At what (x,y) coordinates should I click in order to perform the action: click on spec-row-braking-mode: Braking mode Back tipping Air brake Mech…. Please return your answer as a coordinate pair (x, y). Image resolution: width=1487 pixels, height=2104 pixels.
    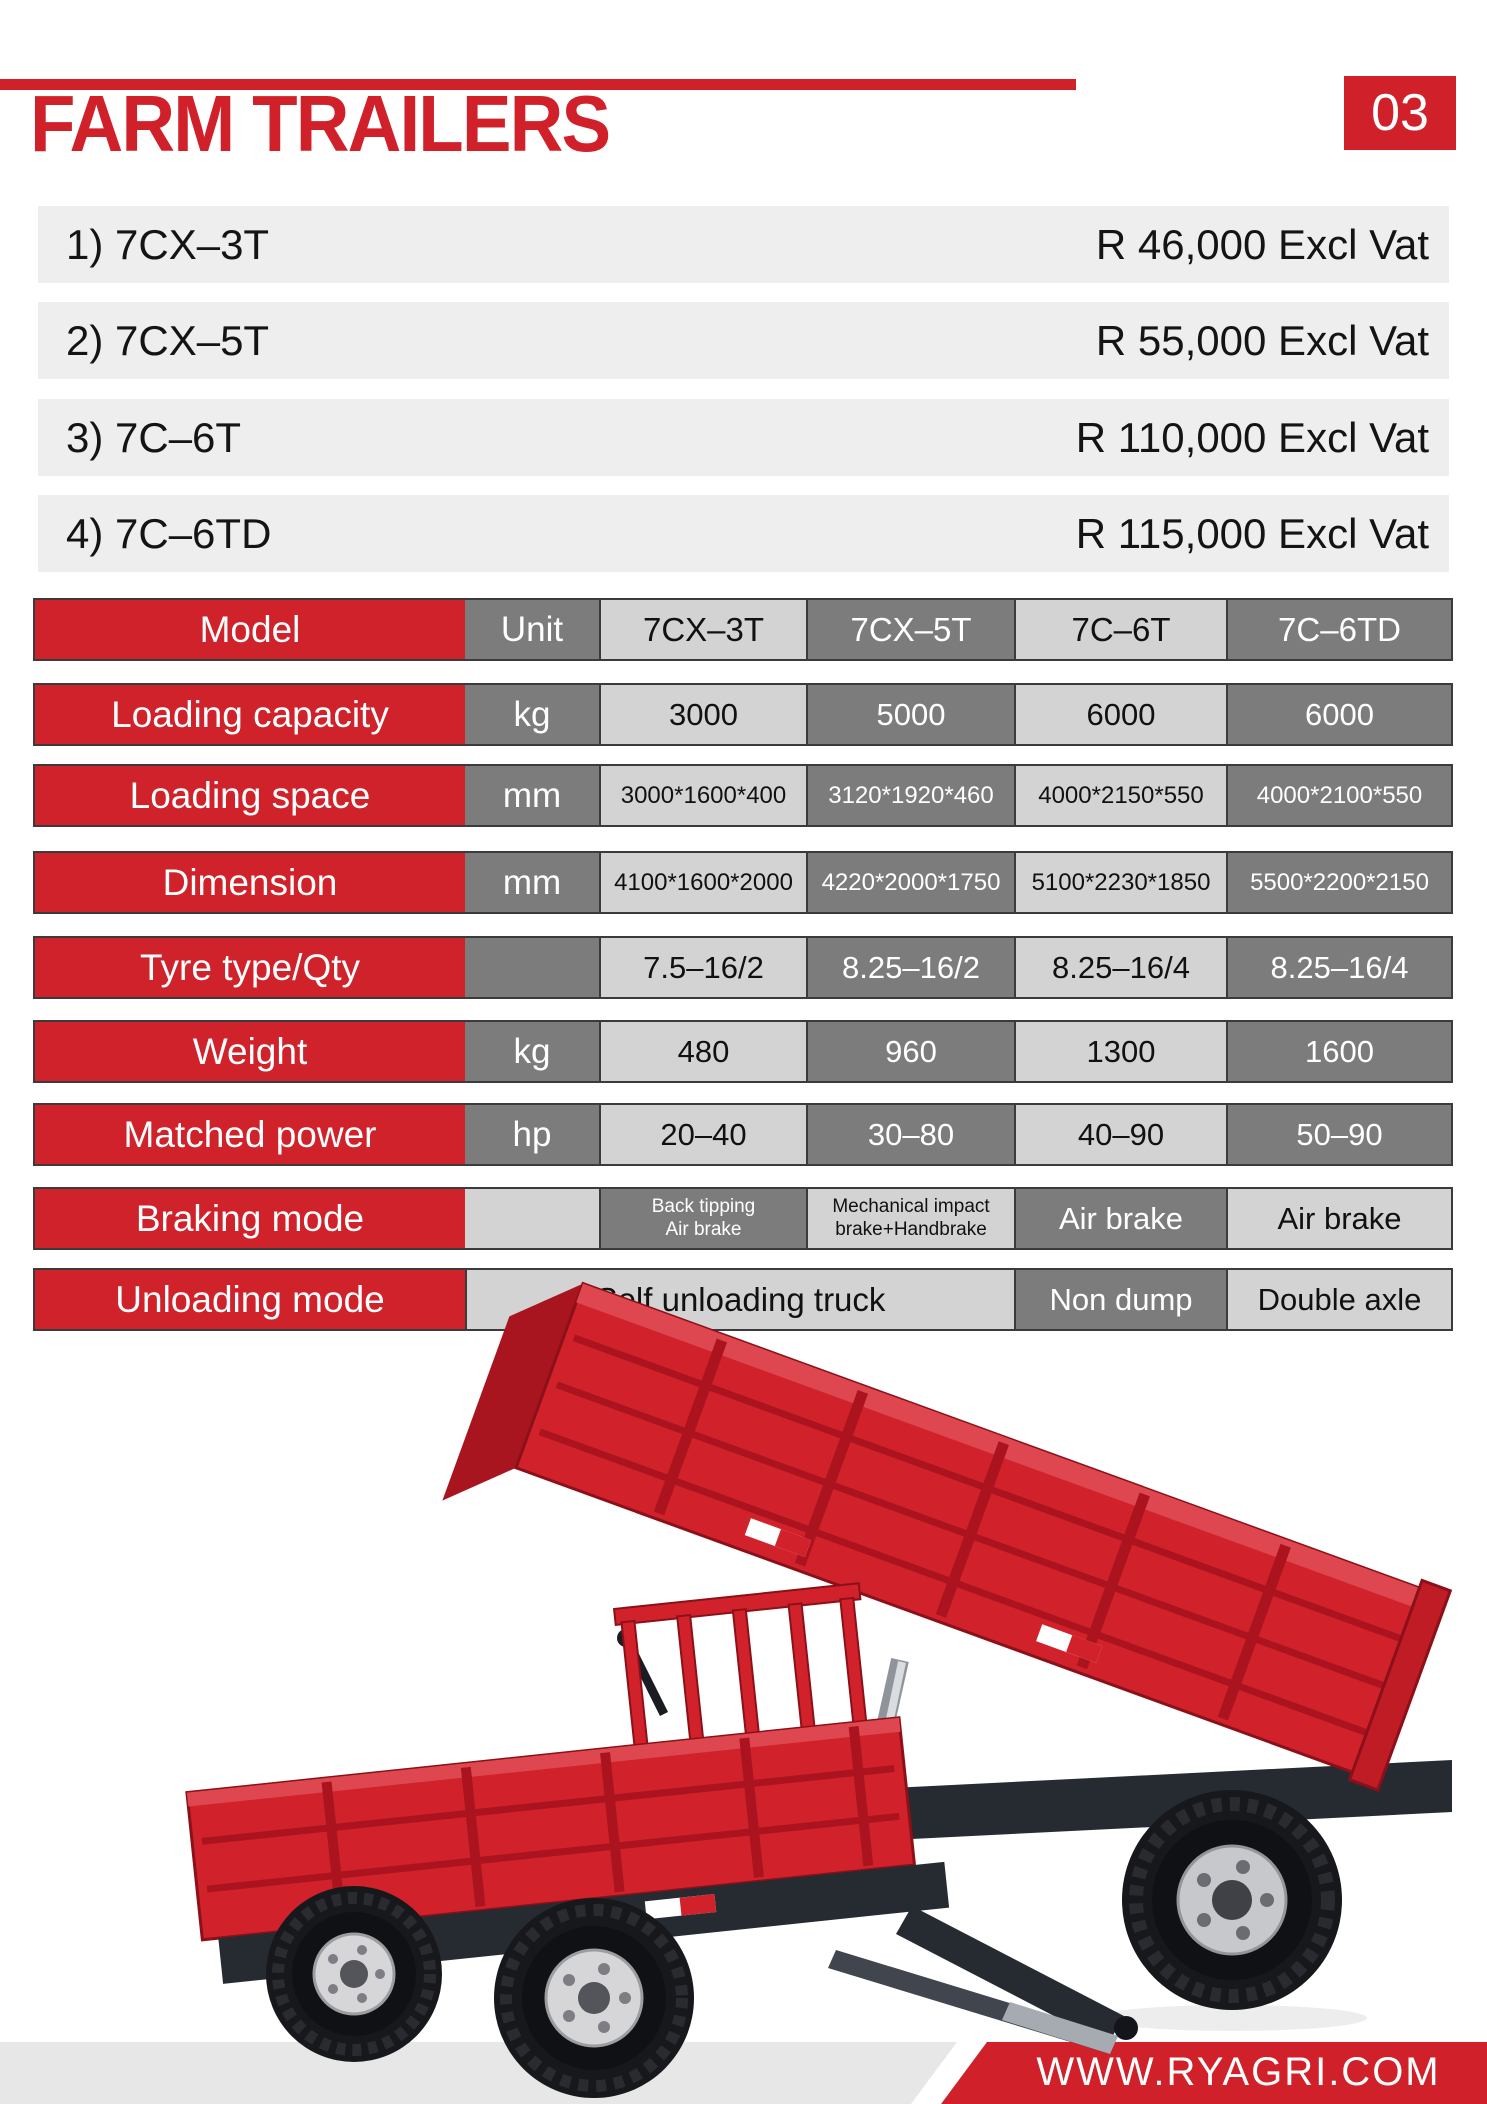
    Looking at the image, I should click on (743, 1218).